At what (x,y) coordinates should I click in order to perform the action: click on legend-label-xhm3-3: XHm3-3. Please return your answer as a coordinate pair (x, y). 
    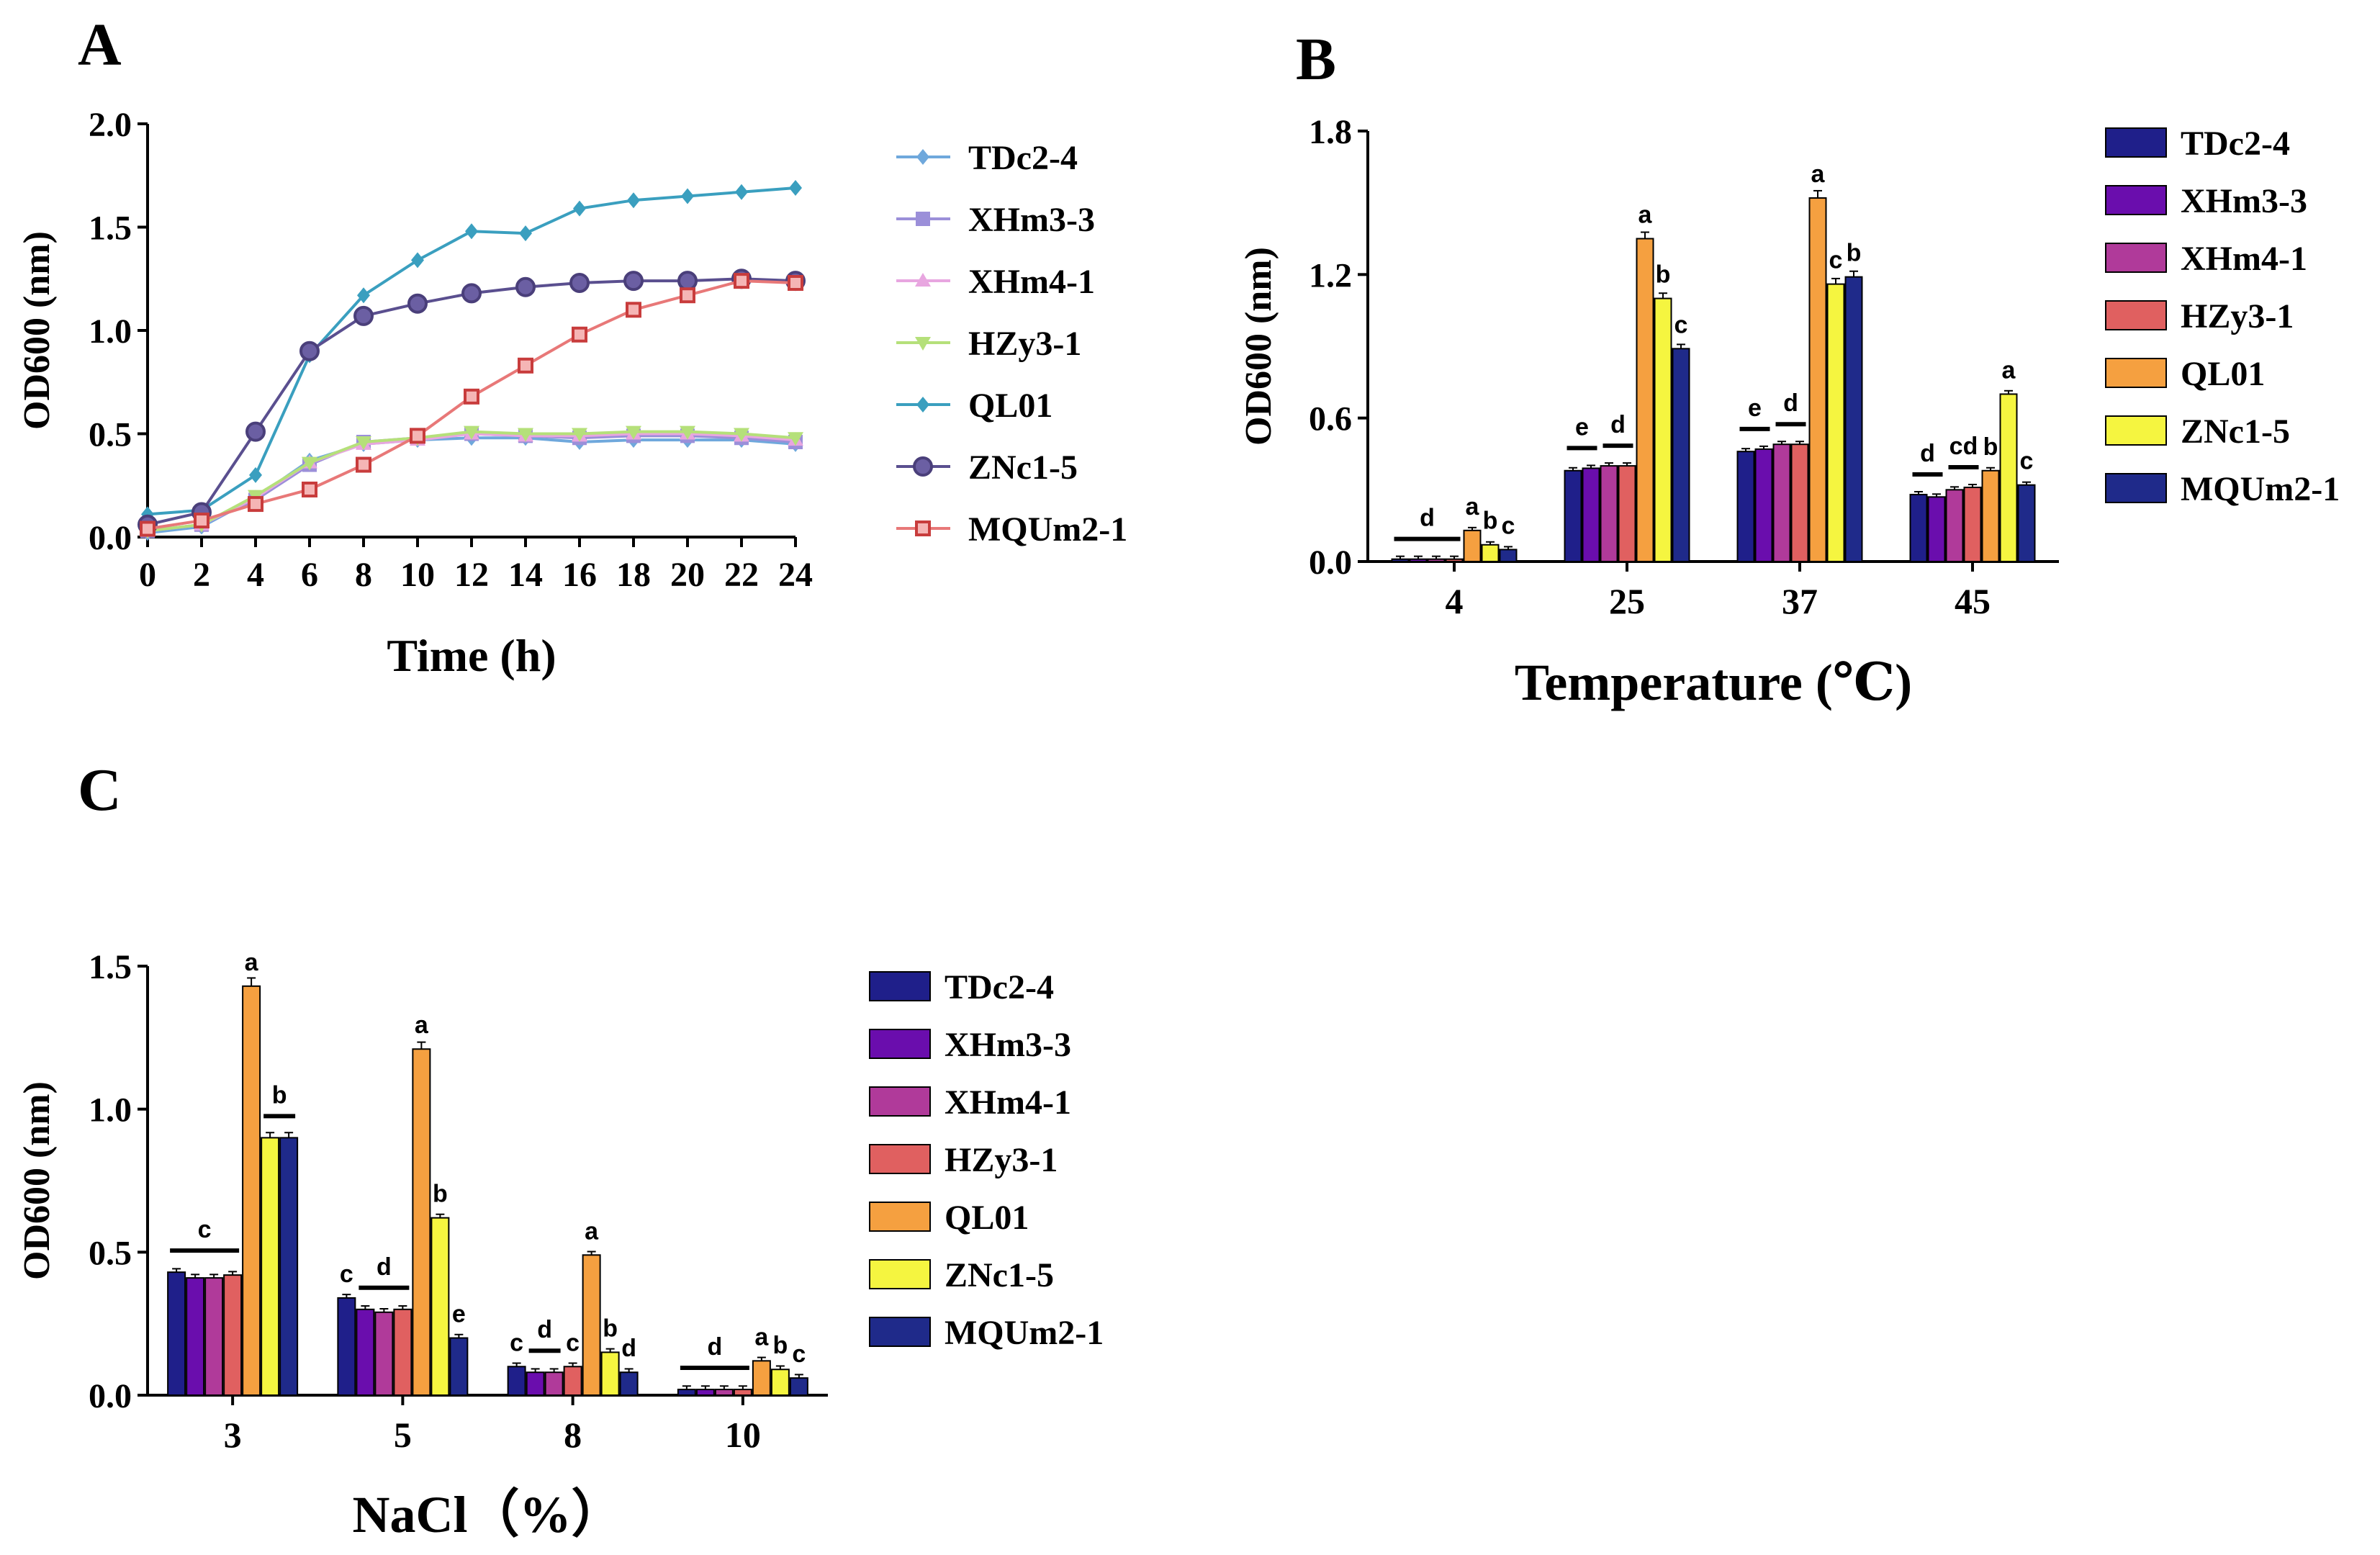
    Looking at the image, I should click on (2244, 201).